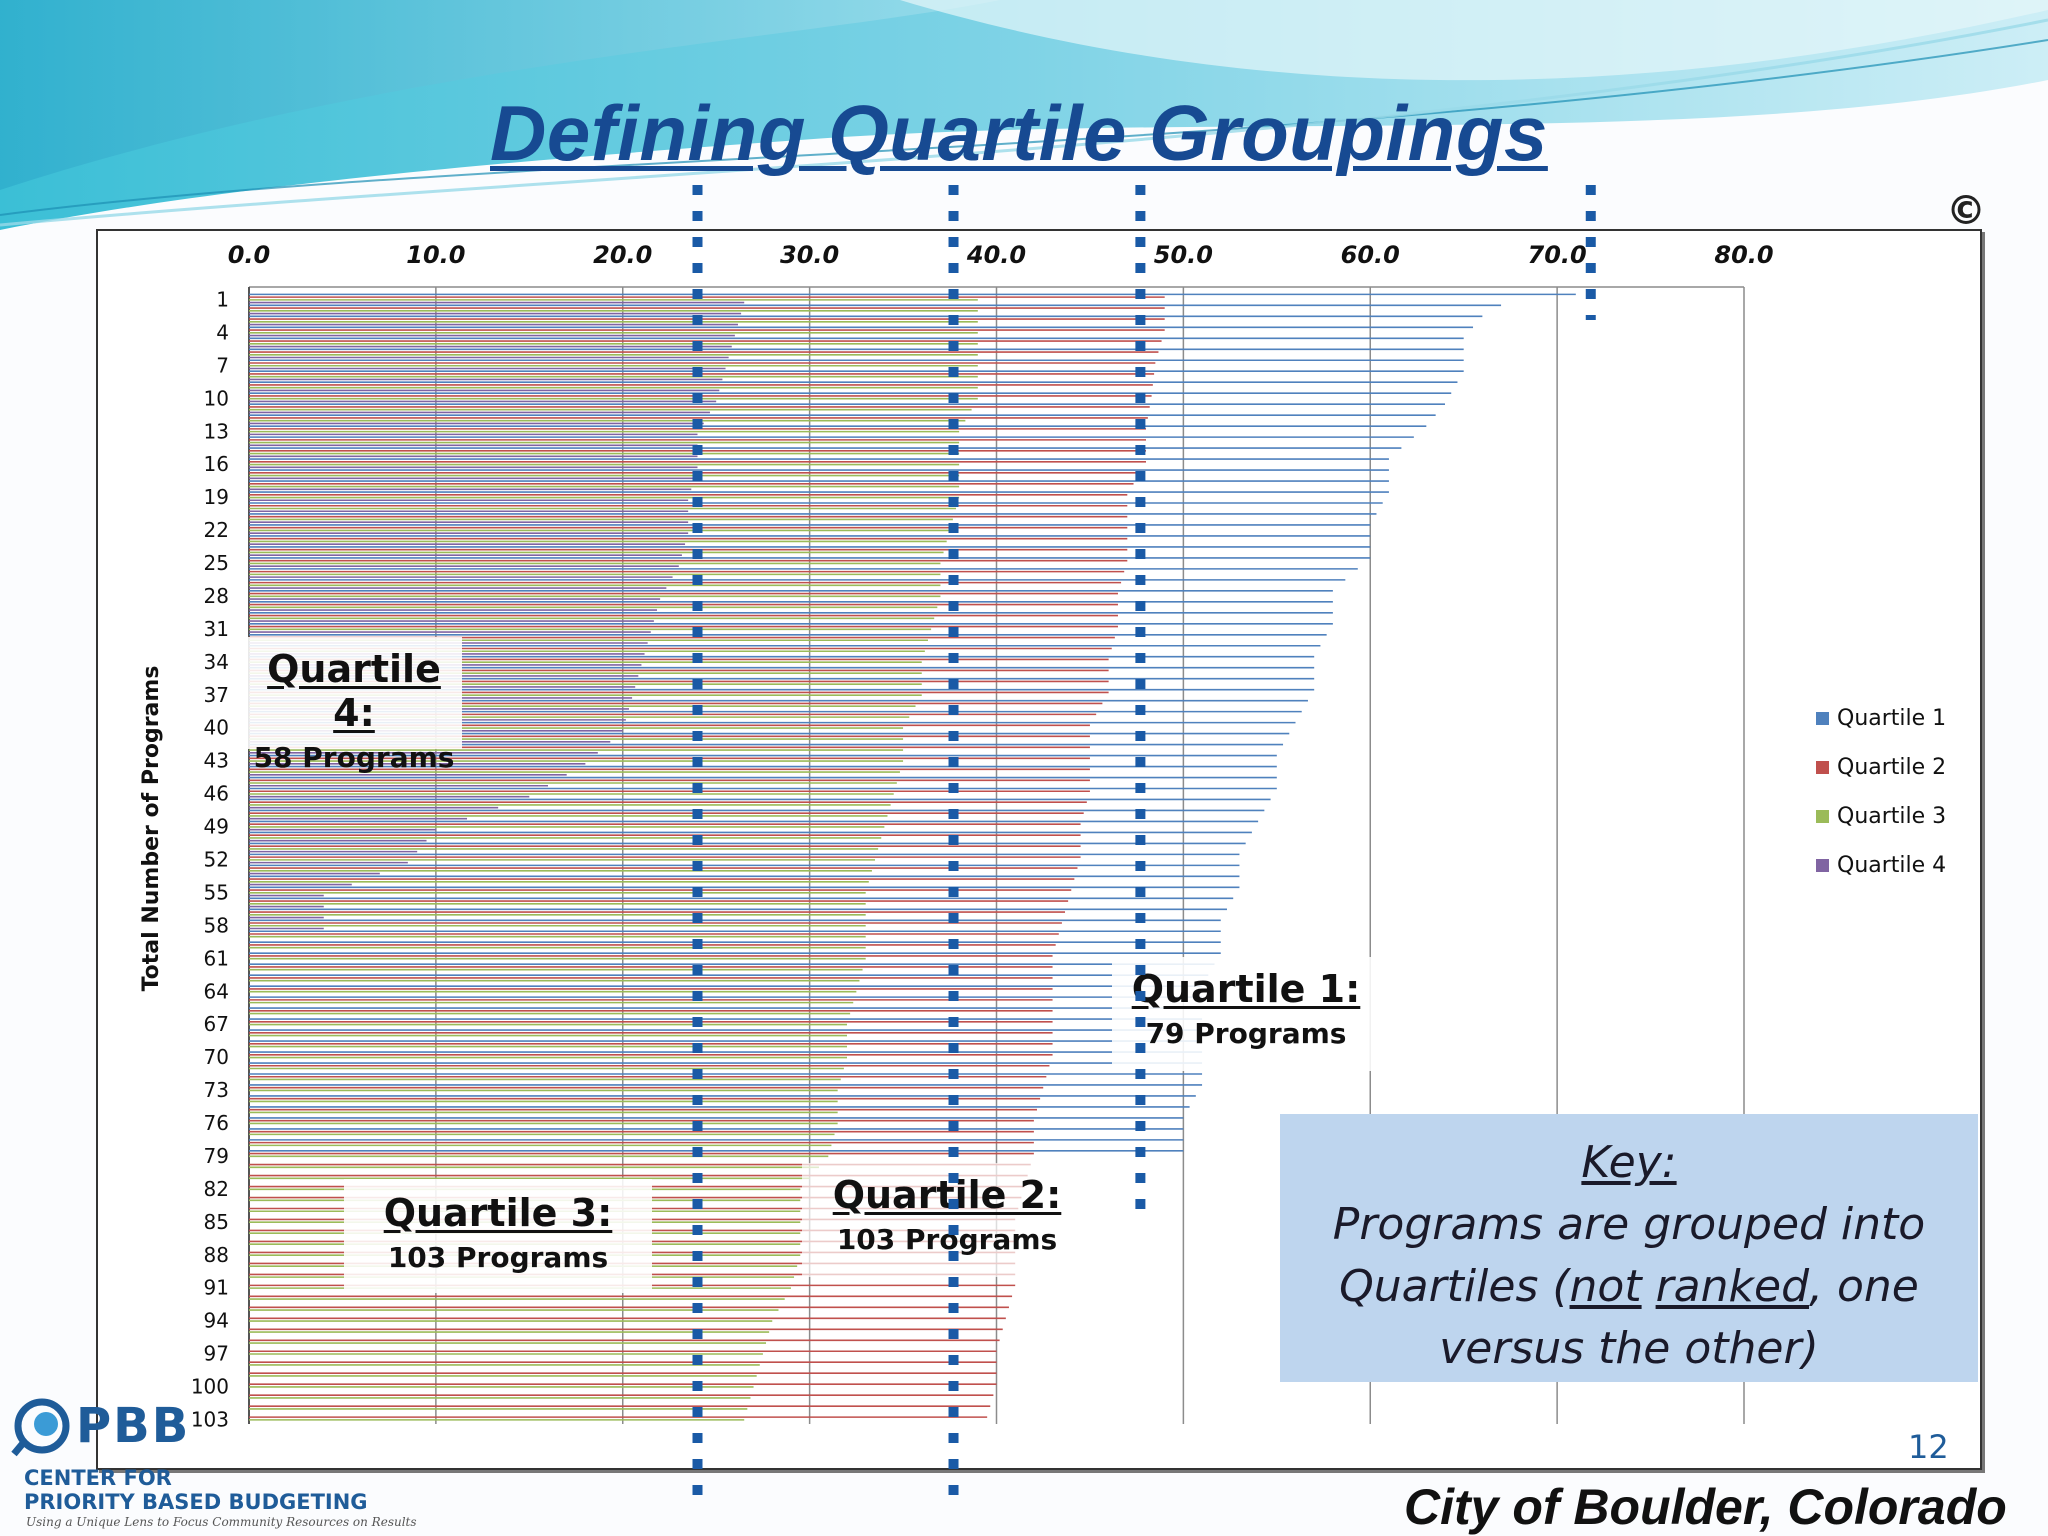 This screenshot has width=2048, height=1536. What do you see at coordinates (1183, 255) in the screenshot?
I see `x-tick-label: 50.0` at bounding box center [1183, 255].